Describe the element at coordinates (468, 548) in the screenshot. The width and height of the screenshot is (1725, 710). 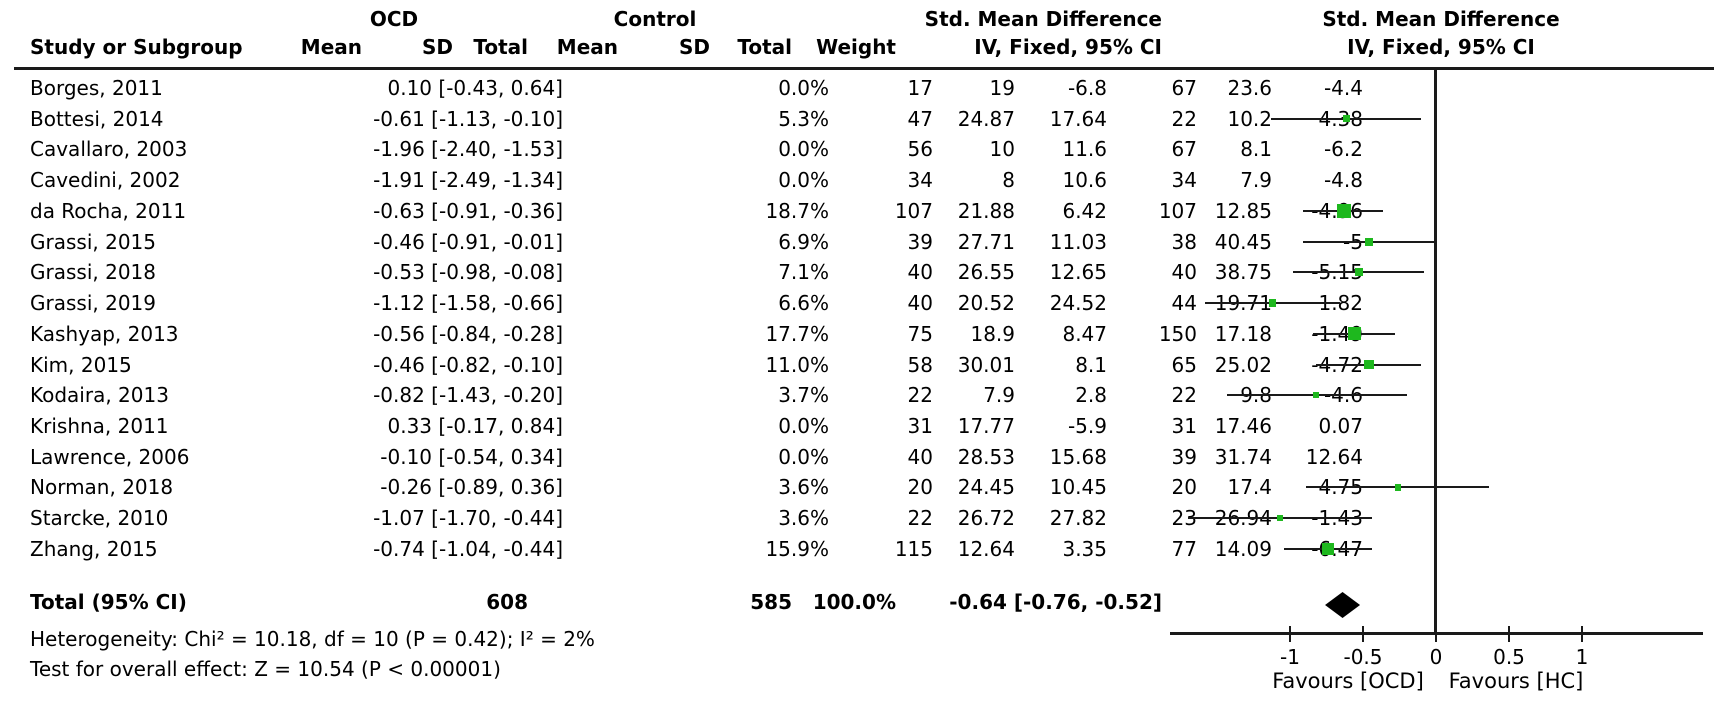
I see `study-ci_text: -0.74 [-1.04, -0.44]` at that location.